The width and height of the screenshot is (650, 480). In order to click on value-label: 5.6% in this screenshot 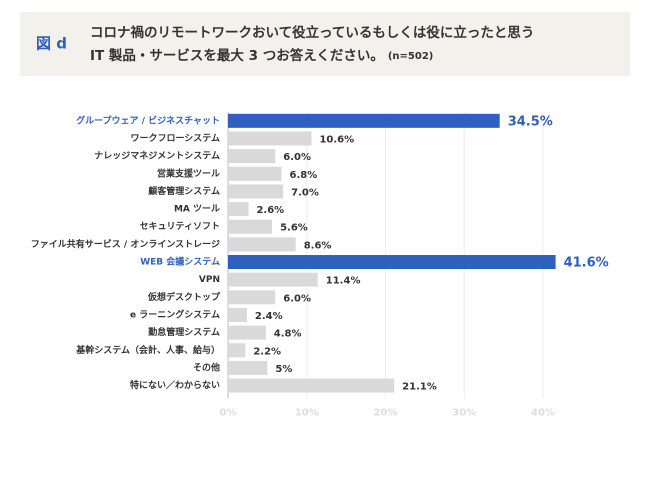, I will do `click(294, 228)`.